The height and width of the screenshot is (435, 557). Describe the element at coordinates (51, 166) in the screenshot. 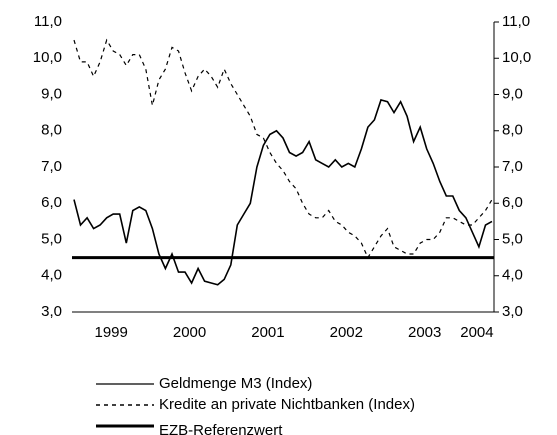

I see `y-tick-label: 7,0` at that location.